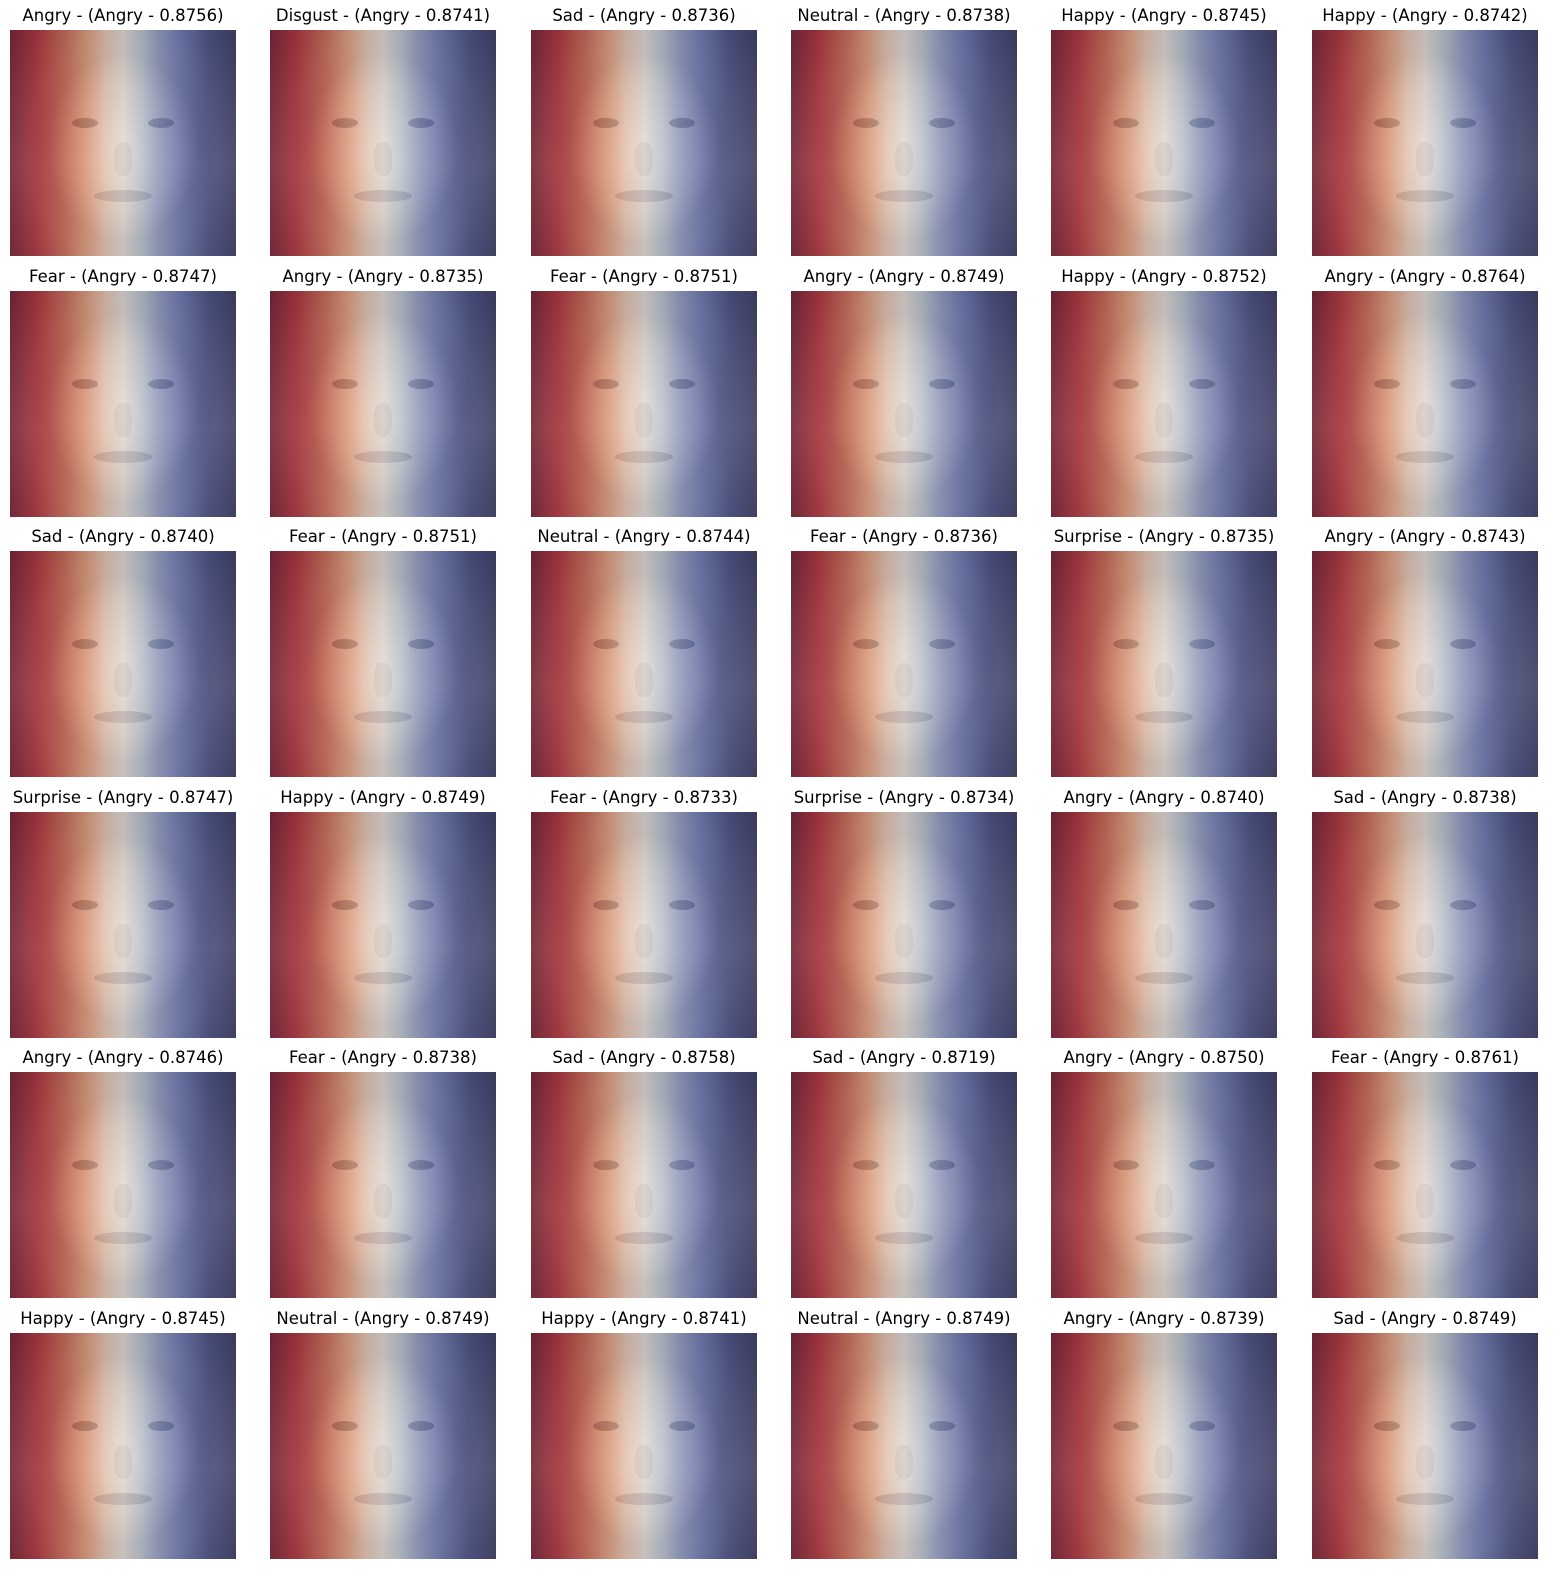  Describe the element at coordinates (1164, 1318) in the screenshot. I see `panel-caption: Angry - (Angry - 0.8739)` at that location.